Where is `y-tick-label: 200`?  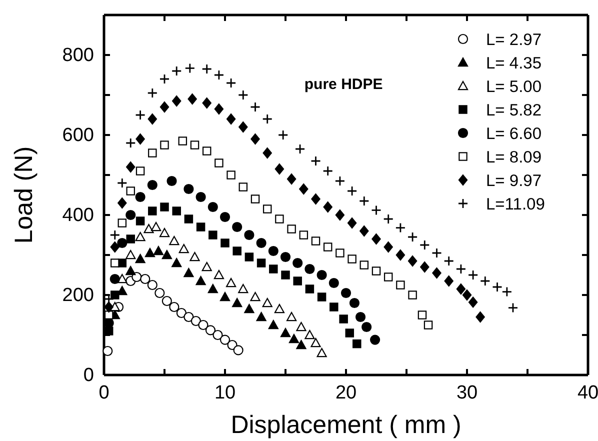
y-tick-label: 200 is located at coordinates (78, 295).